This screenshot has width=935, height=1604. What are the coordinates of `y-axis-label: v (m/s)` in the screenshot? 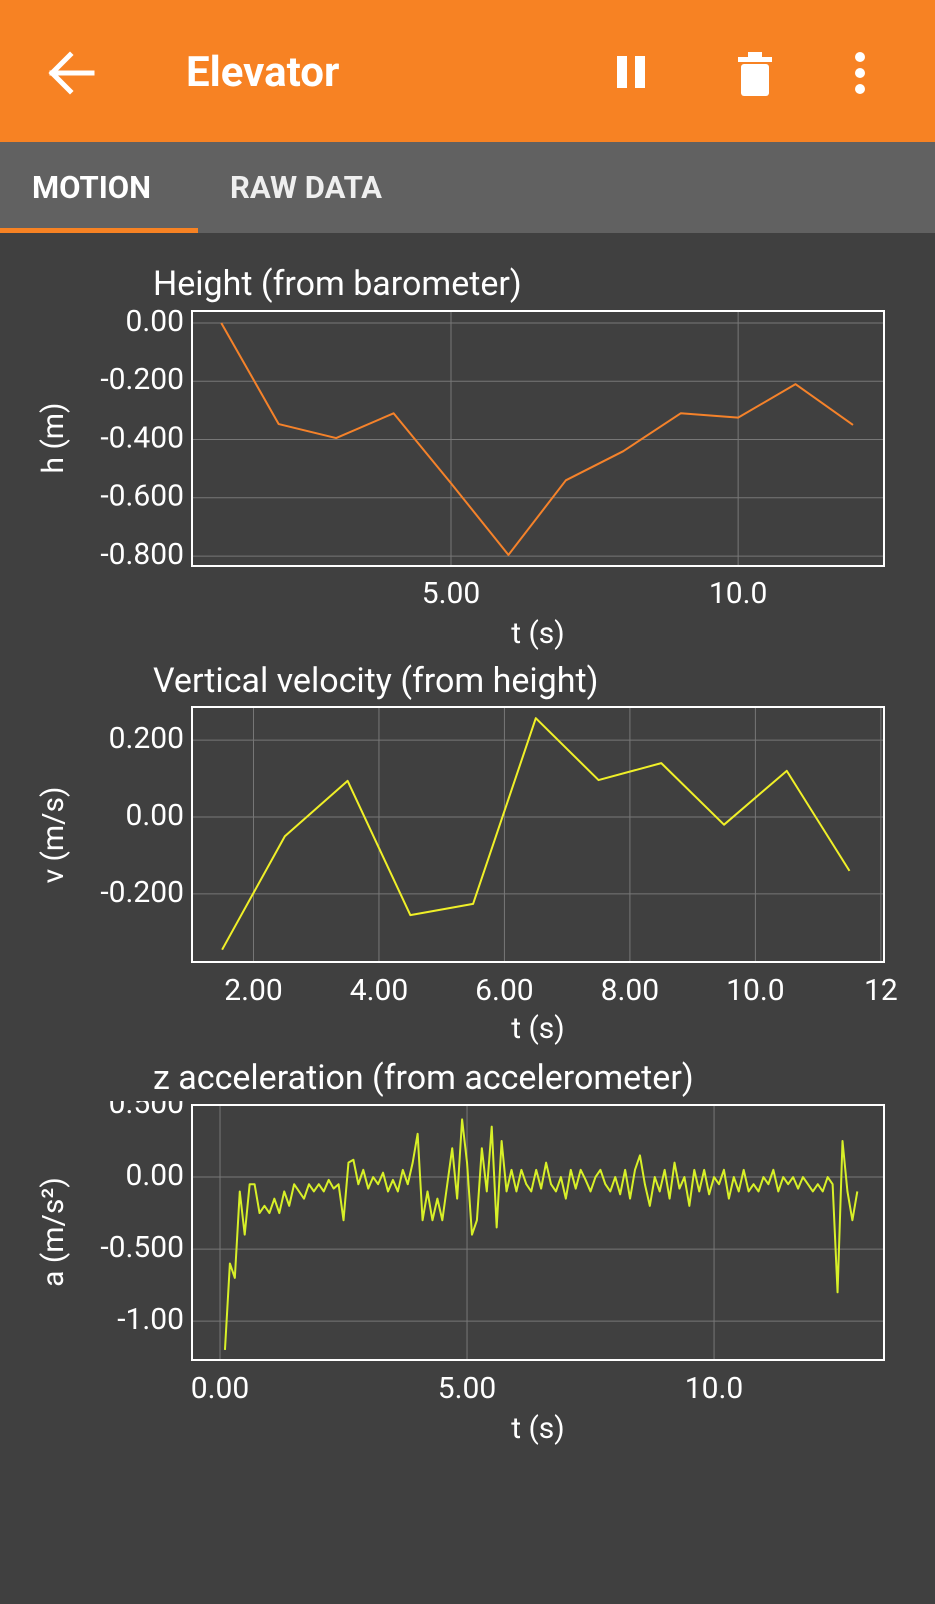 It's located at (53, 835).